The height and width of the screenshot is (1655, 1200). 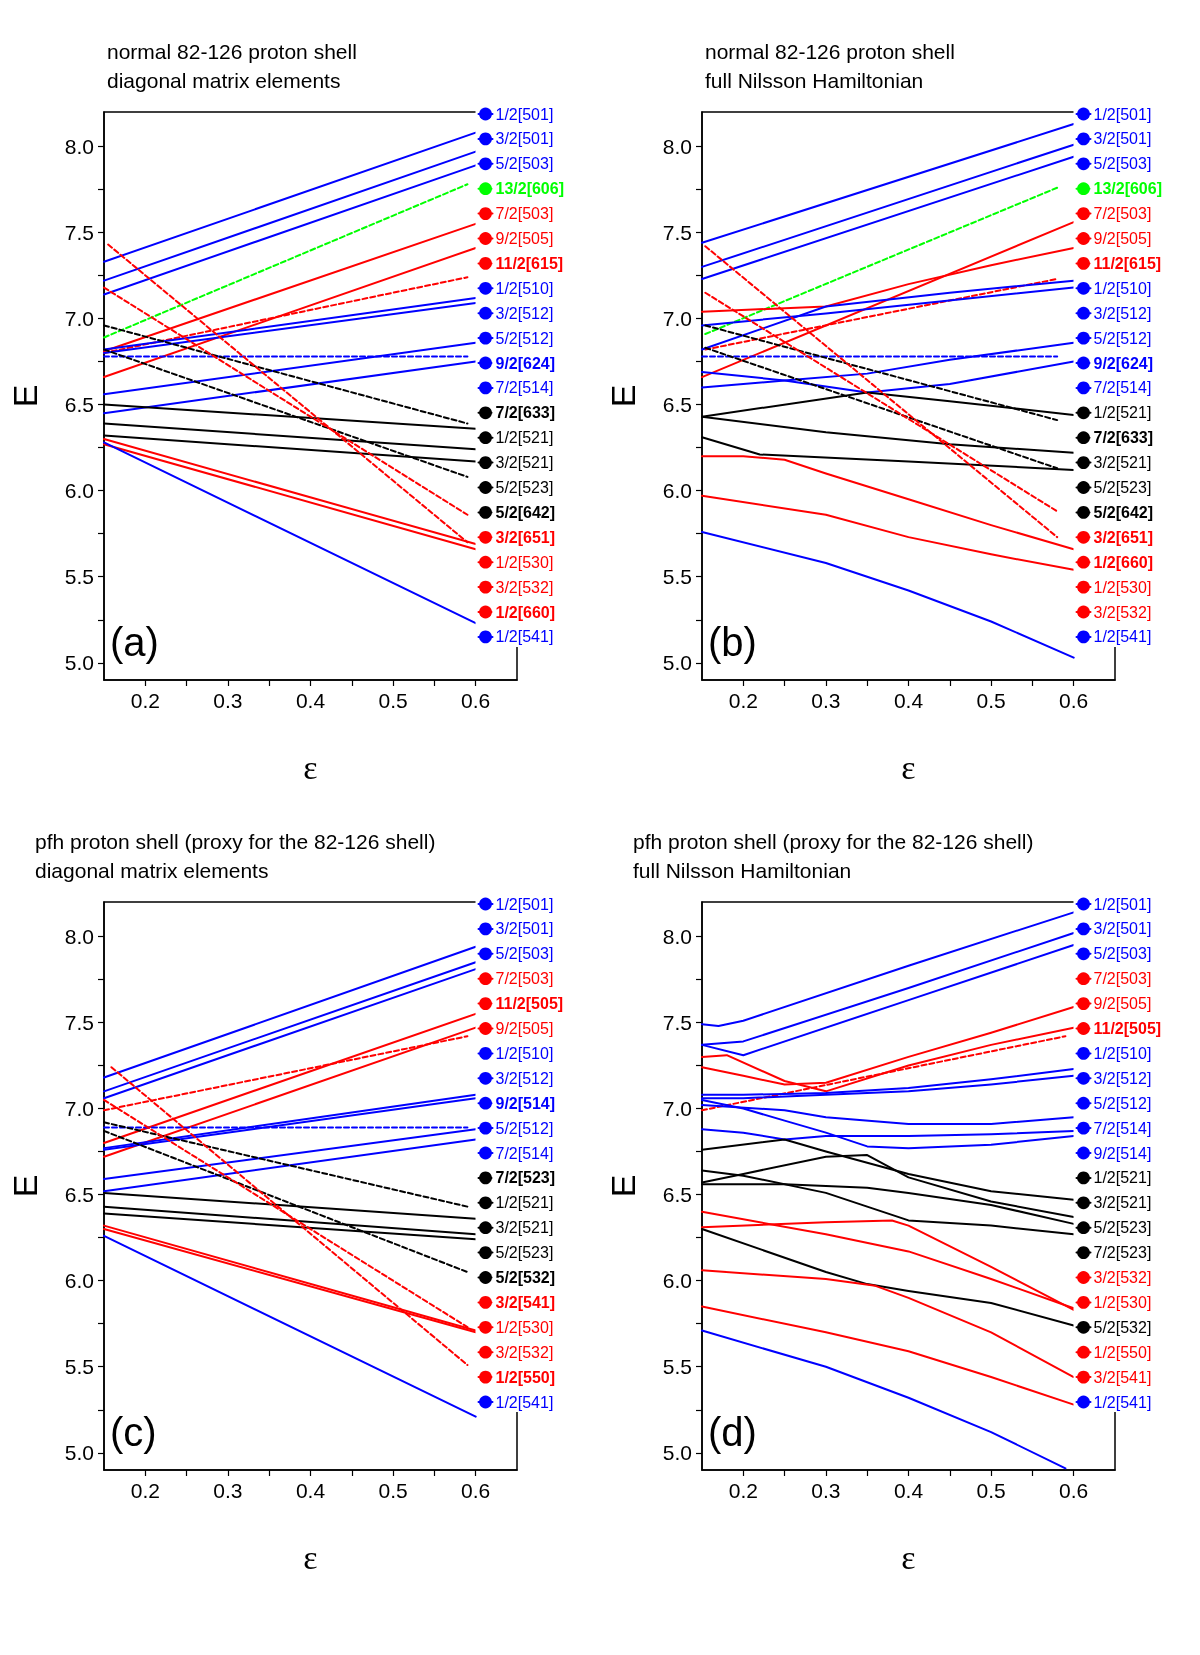 What do you see at coordinates (133, 1432) in the screenshot?
I see `annotation: (c)` at bounding box center [133, 1432].